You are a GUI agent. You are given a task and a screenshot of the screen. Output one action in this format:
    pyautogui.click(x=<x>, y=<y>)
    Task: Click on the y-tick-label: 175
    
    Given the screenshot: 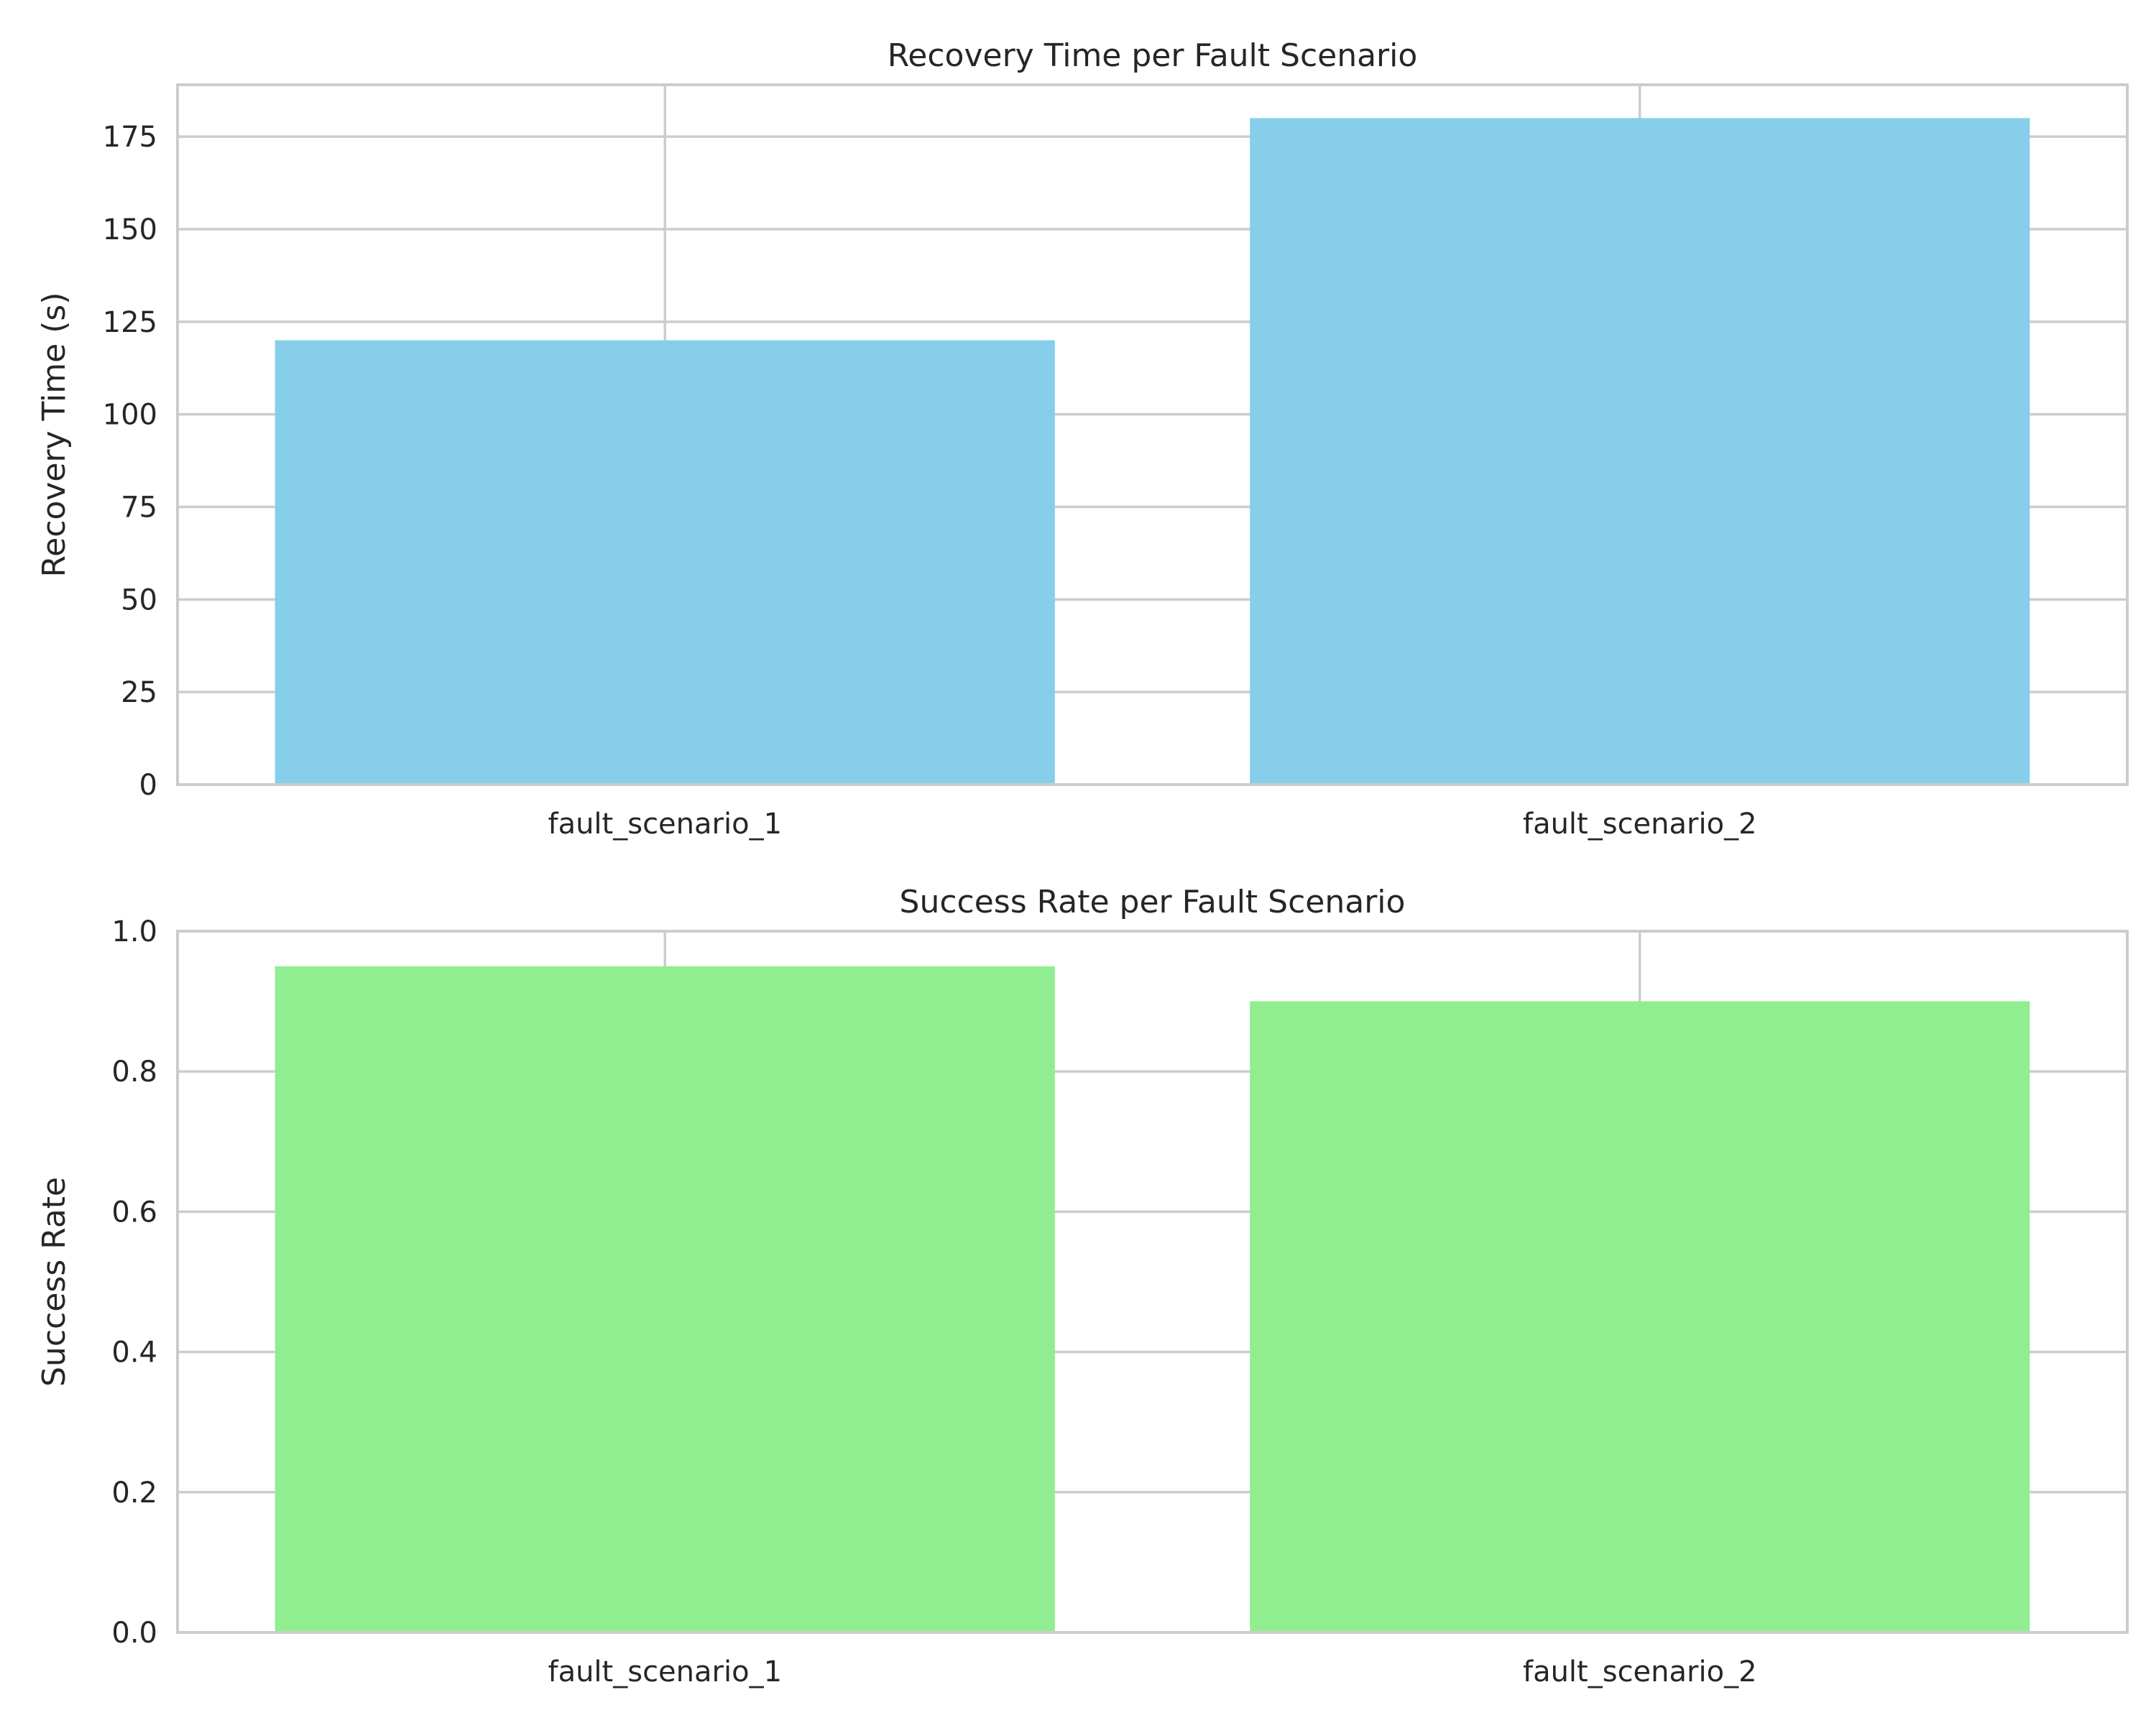 What is the action you would take?
    pyautogui.click(x=130, y=138)
    